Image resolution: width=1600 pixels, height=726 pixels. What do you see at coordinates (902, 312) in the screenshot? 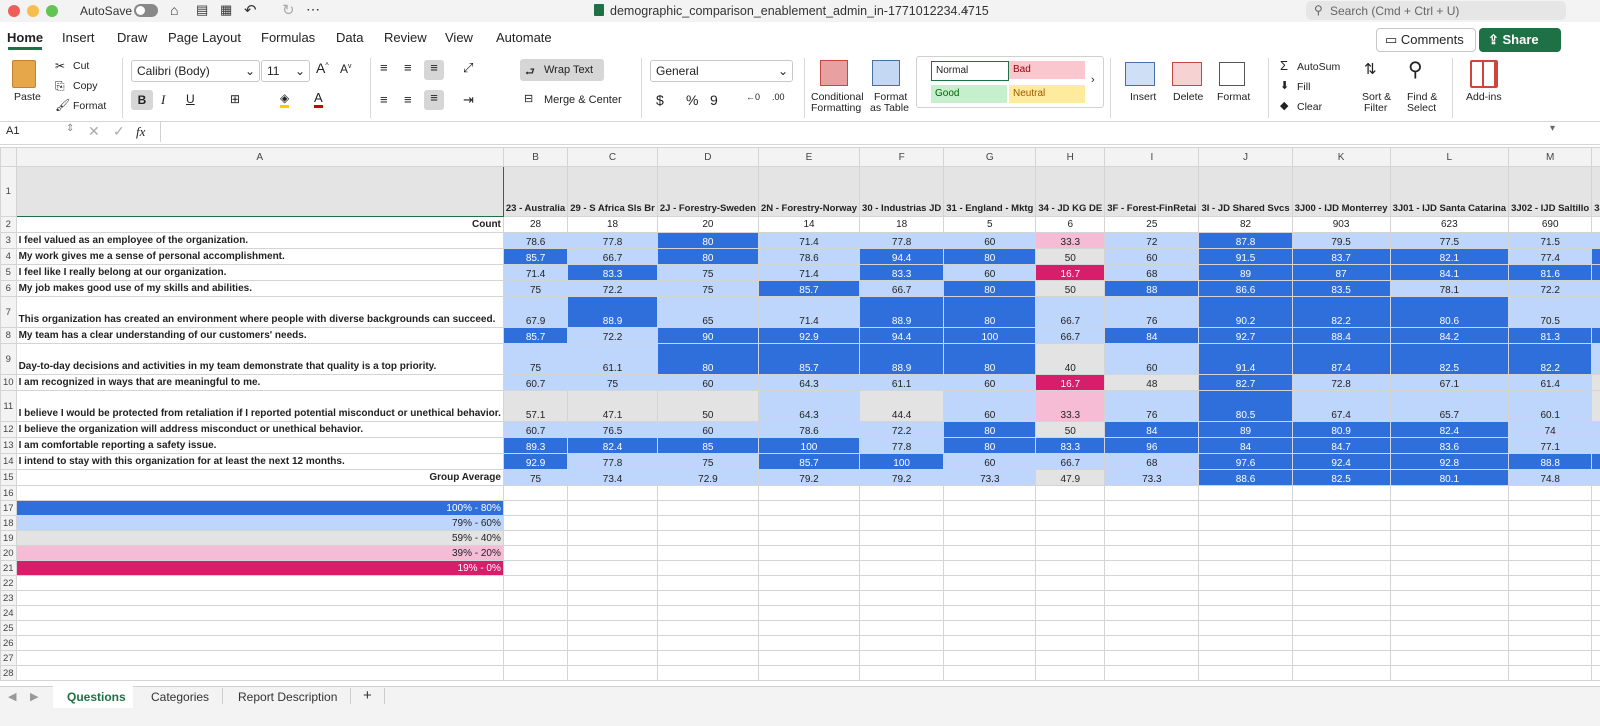
I see `score-cell: 88.9` at bounding box center [902, 312].